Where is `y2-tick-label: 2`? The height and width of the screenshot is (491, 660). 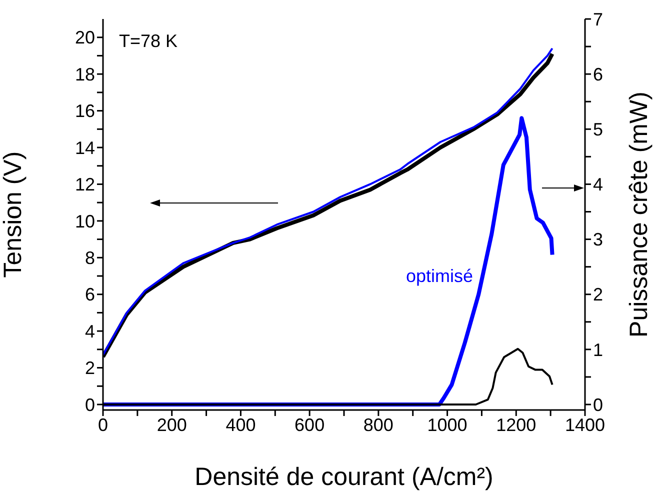
y2-tick-label: 2 is located at coordinates (598, 294).